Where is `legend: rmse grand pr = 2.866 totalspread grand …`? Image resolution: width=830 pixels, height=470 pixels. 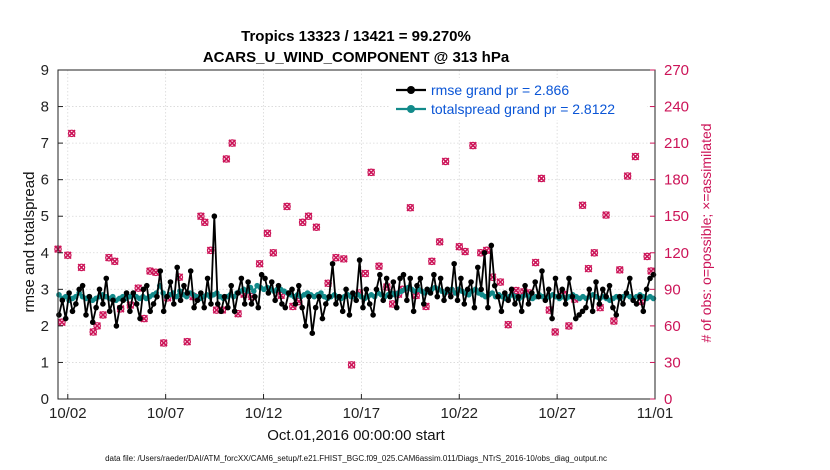
legend: rmse grand pr = 2.866 totalspread grand … is located at coordinates (518, 99).